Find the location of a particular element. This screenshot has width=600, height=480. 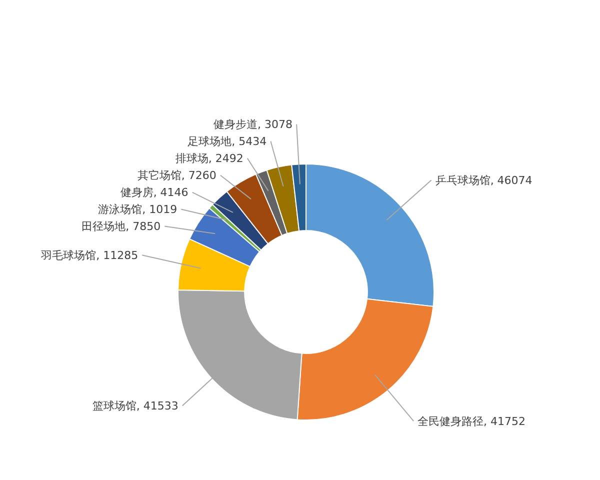

slice-label: 足球场地 is located at coordinates (210, 141).